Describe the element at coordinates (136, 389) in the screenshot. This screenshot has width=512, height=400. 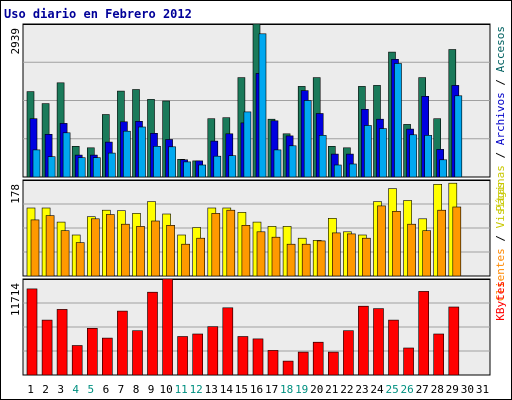
I see `x-tick-label-8: 8` at that location.